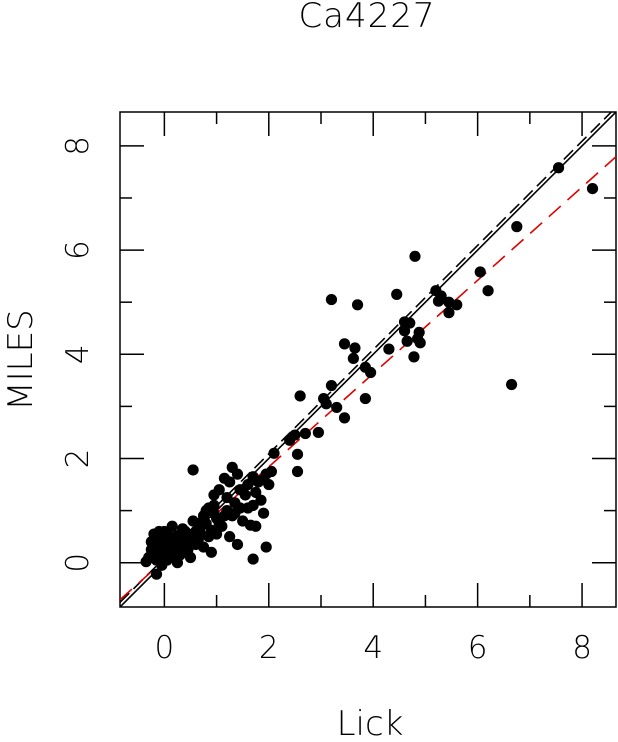 The image size is (618, 742). Describe the element at coordinates (582, 648) in the screenshot. I see `x-tick-label: 8` at that location.